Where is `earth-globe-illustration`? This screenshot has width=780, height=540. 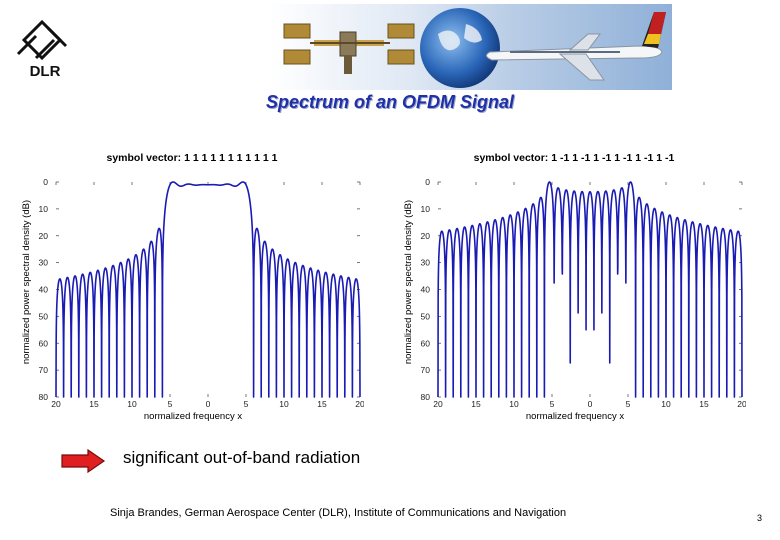
earth-globe-illustration is located at coordinates (460, 48).